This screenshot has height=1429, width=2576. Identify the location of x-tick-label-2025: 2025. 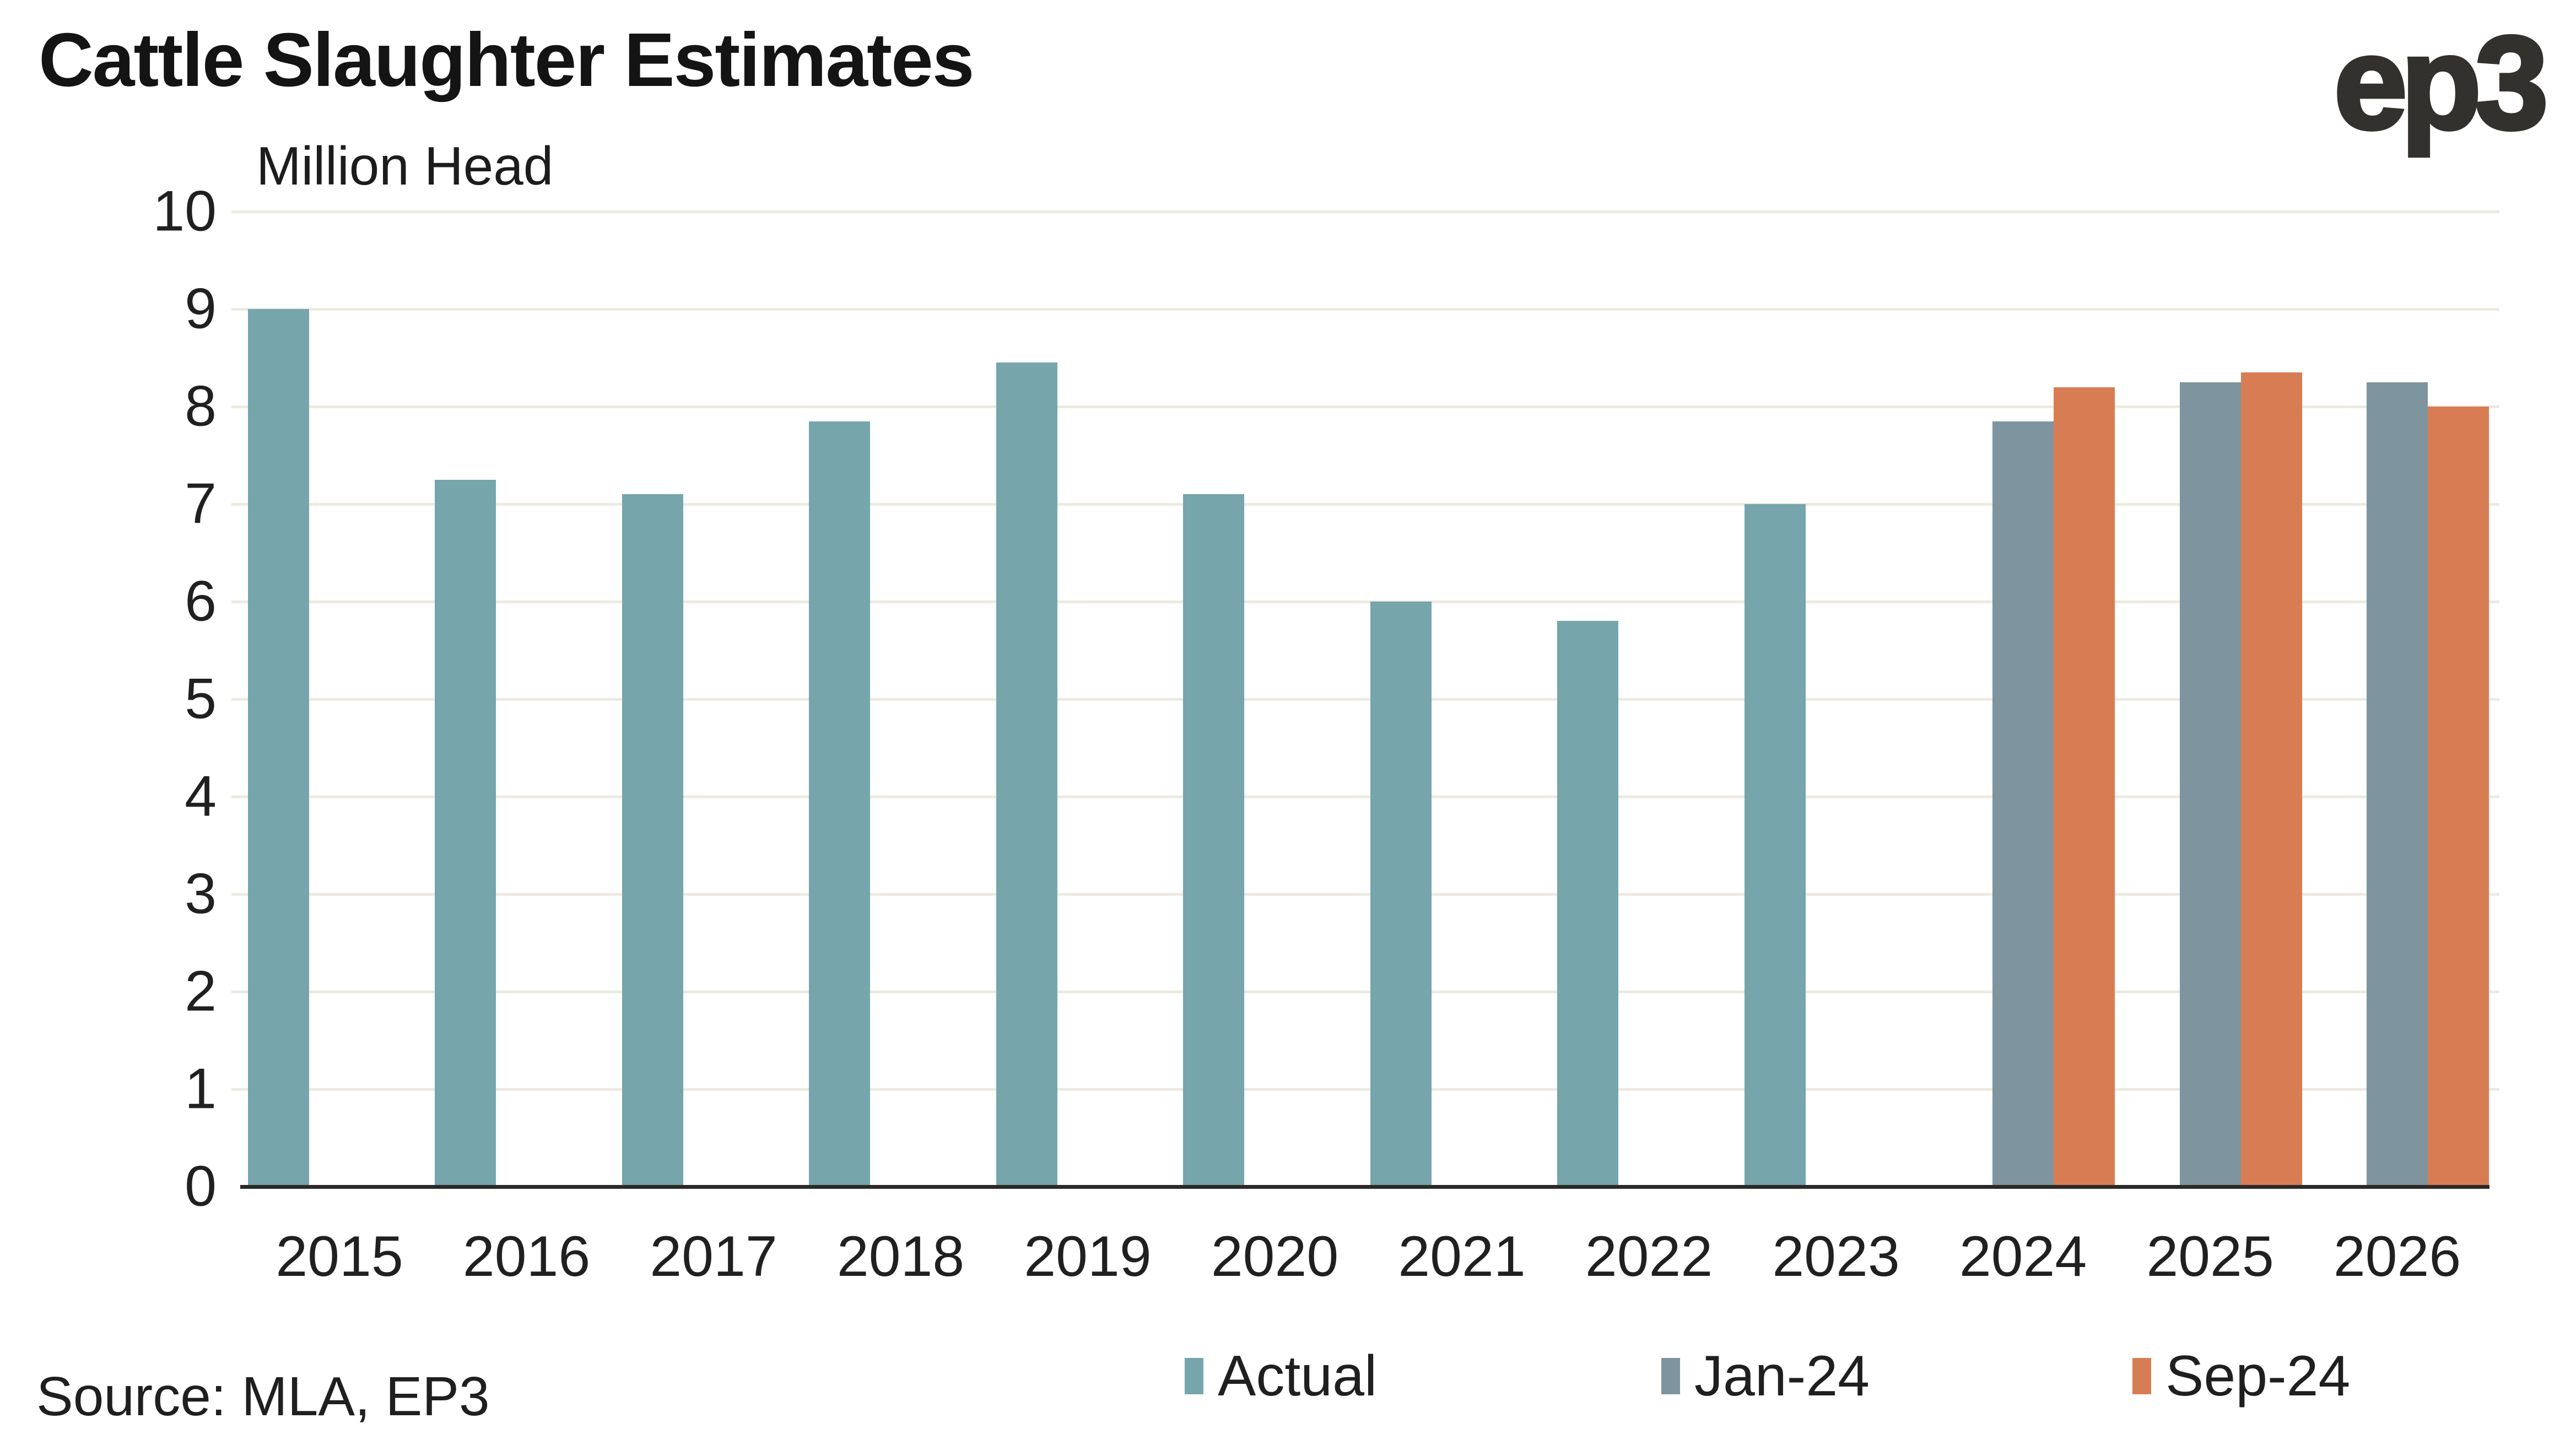
(2210, 1257).